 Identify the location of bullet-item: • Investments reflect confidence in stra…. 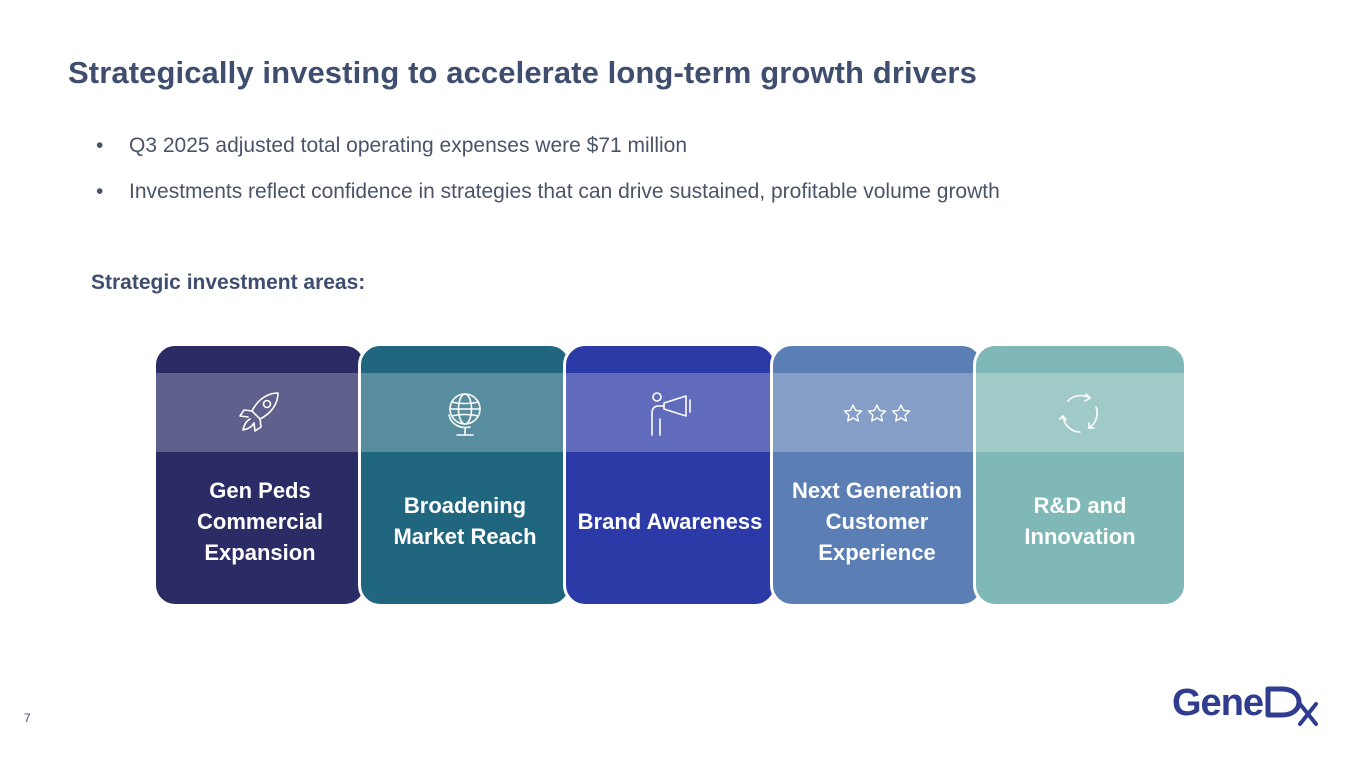
(548, 191).